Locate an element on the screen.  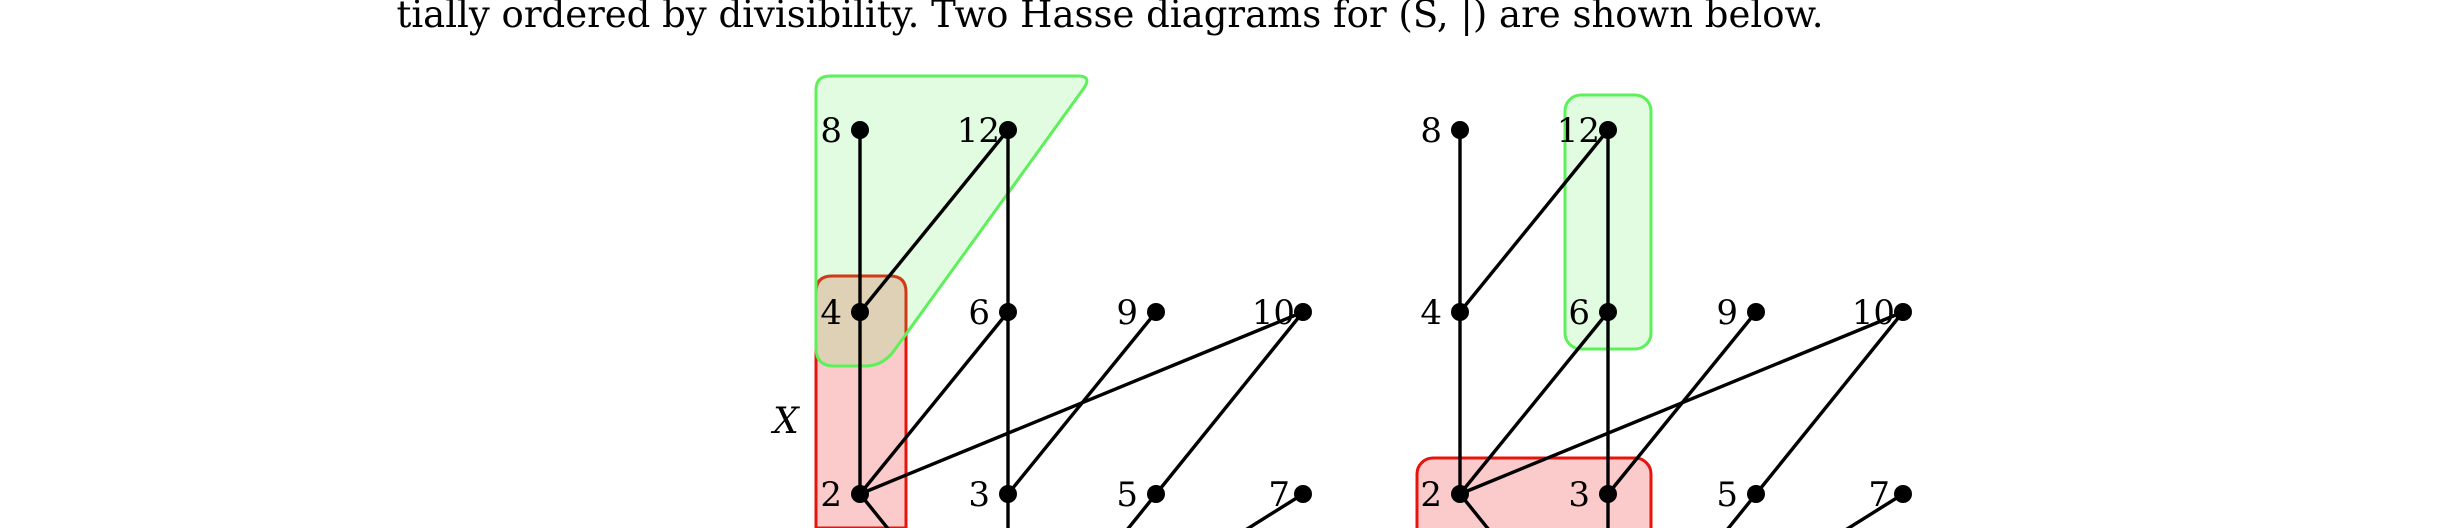
left-set-label-x: X is located at coordinates (785, 421).